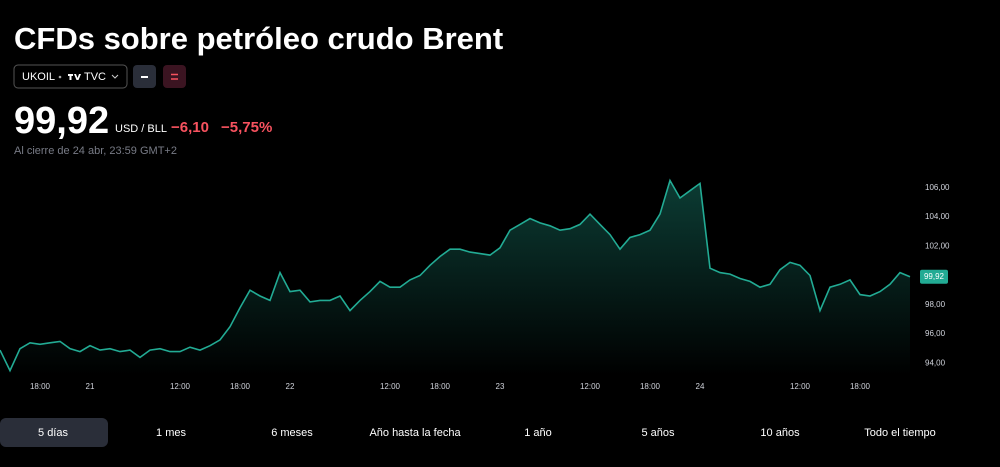 The width and height of the screenshot is (1000, 467). I want to click on dot, so click(60, 77).